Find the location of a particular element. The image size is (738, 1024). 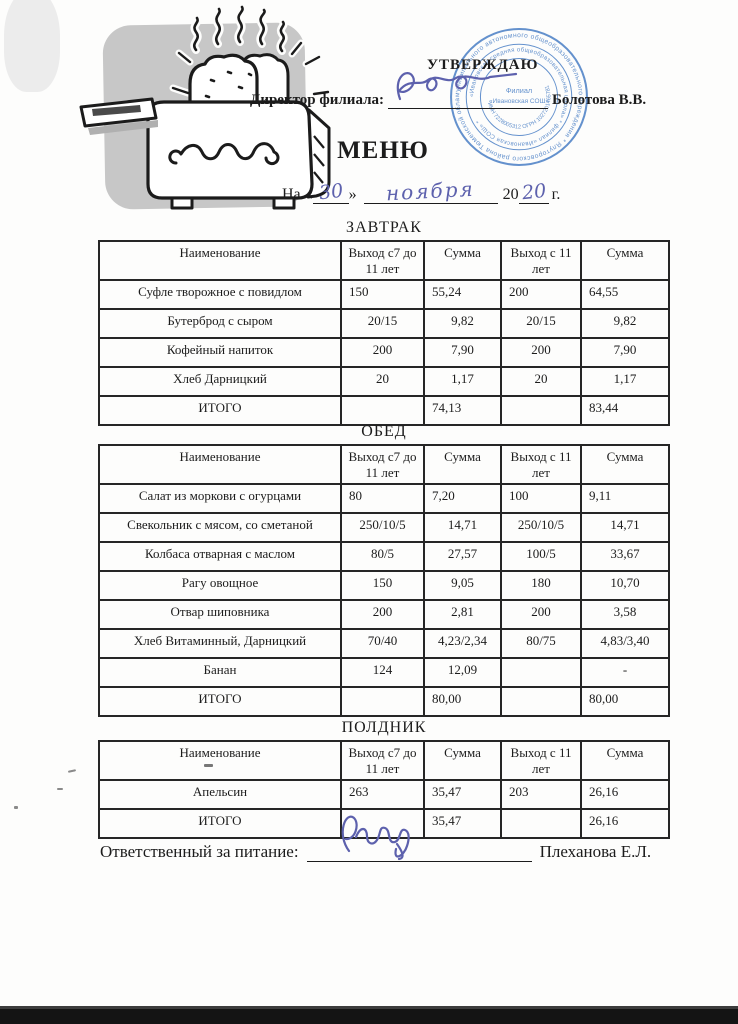

dish-value-cell: 150 is located at coordinates (382, 294).